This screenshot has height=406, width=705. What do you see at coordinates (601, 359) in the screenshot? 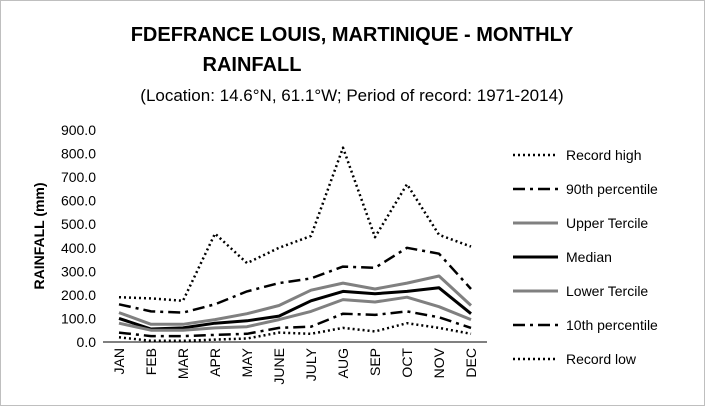
I see `legend-label: Record low` at bounding box center [601, 359].